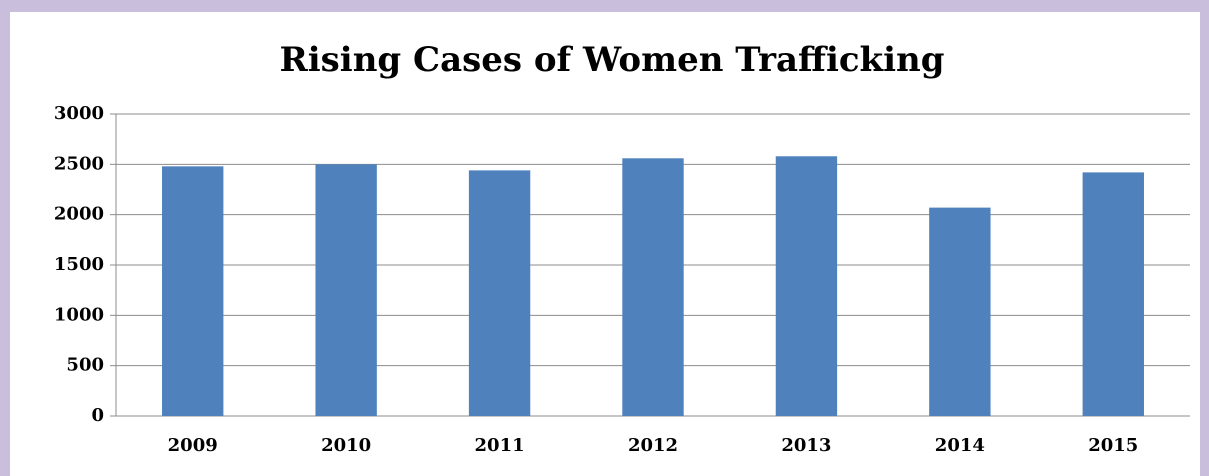  Describe the element at coordinates (1113, 445) in the screenshot. I see `x-tick-label: 2015` at that location.